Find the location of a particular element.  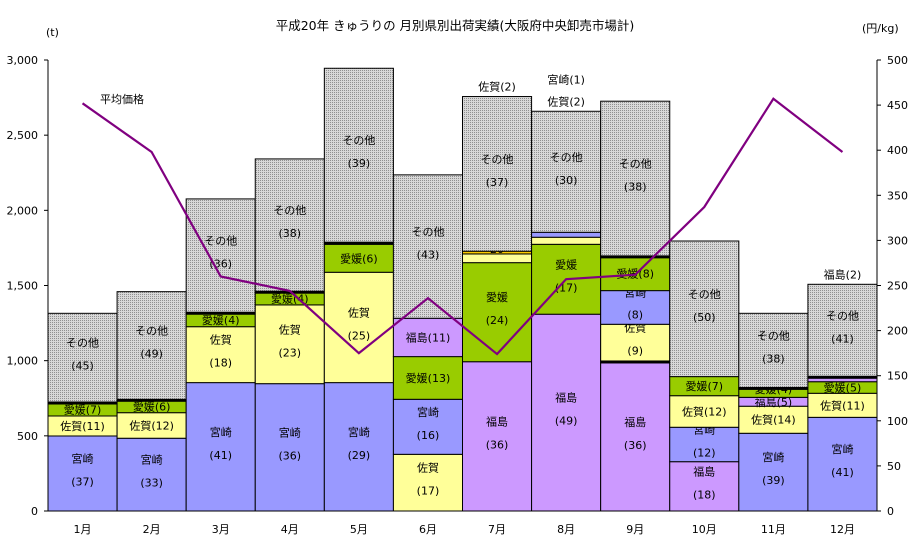

segment-label: (43) is located at coordinates (428, 255).